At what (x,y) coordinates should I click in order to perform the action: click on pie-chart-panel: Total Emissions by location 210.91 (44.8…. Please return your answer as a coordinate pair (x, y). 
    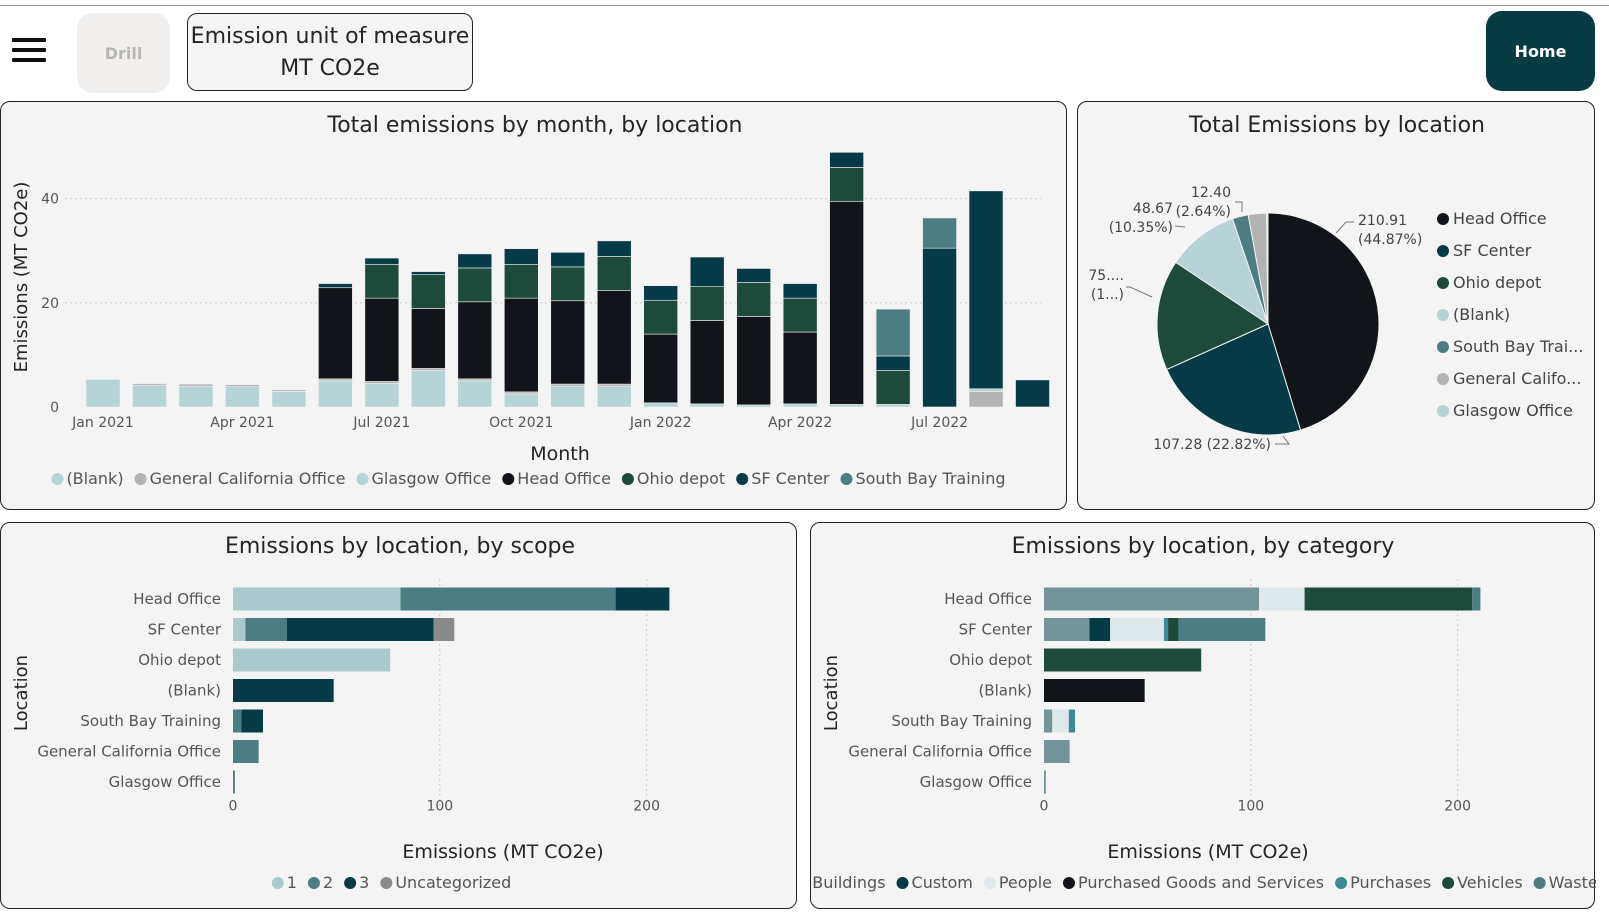
    Looking at the image, I should click on (1336, 305).